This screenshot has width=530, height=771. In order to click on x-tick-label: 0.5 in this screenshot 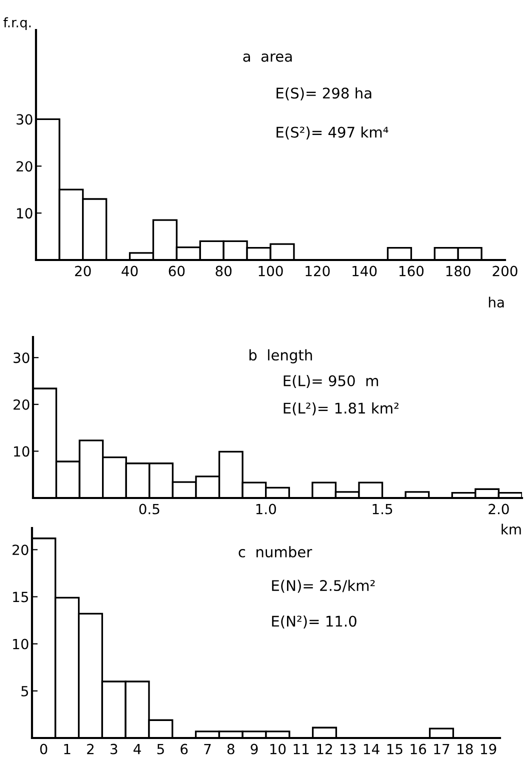, I will do `click(149, 509)`.